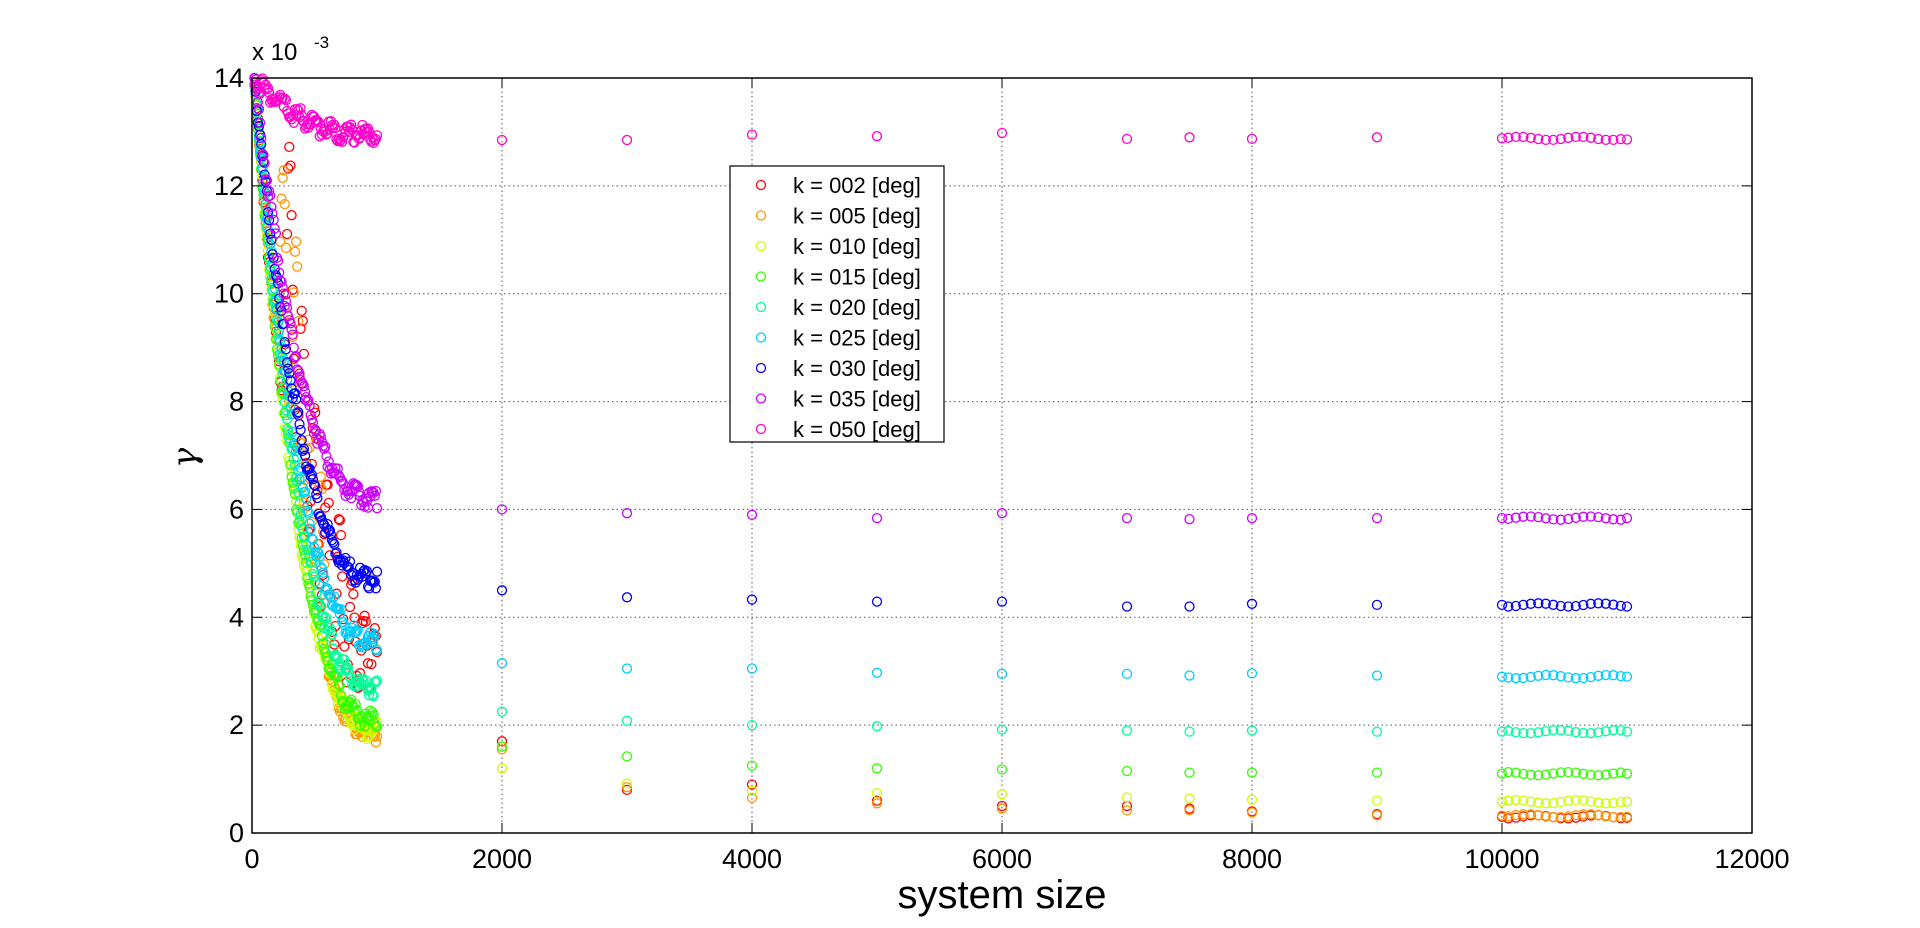 The image size is (1920, 928). Describe the element at coordinates (761, 368) in the screenshot. I see `legend-marker` at that location.